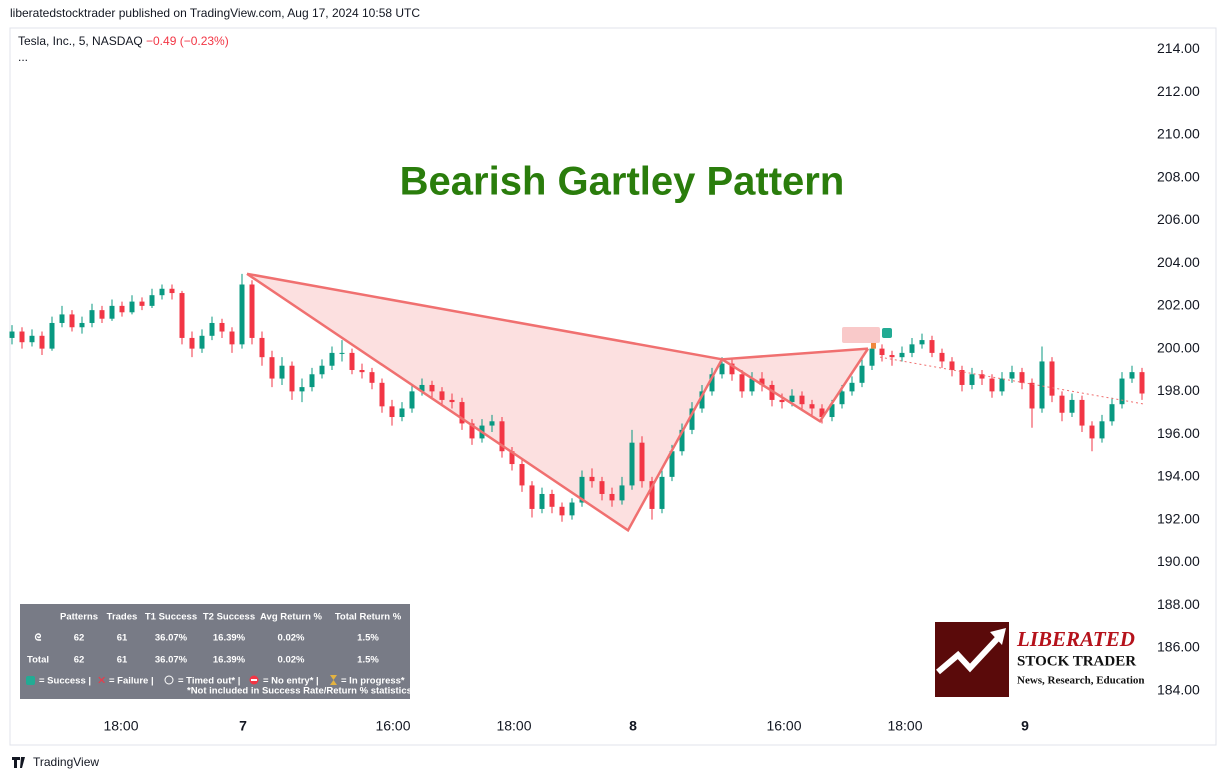 Image resolution: width=1226 pixels, height=781 pixels. What do you see at coordinates (1178, 433) in the screenshot?
I see `y-tick-label: 196.00` at bounding box center [1178, 433].